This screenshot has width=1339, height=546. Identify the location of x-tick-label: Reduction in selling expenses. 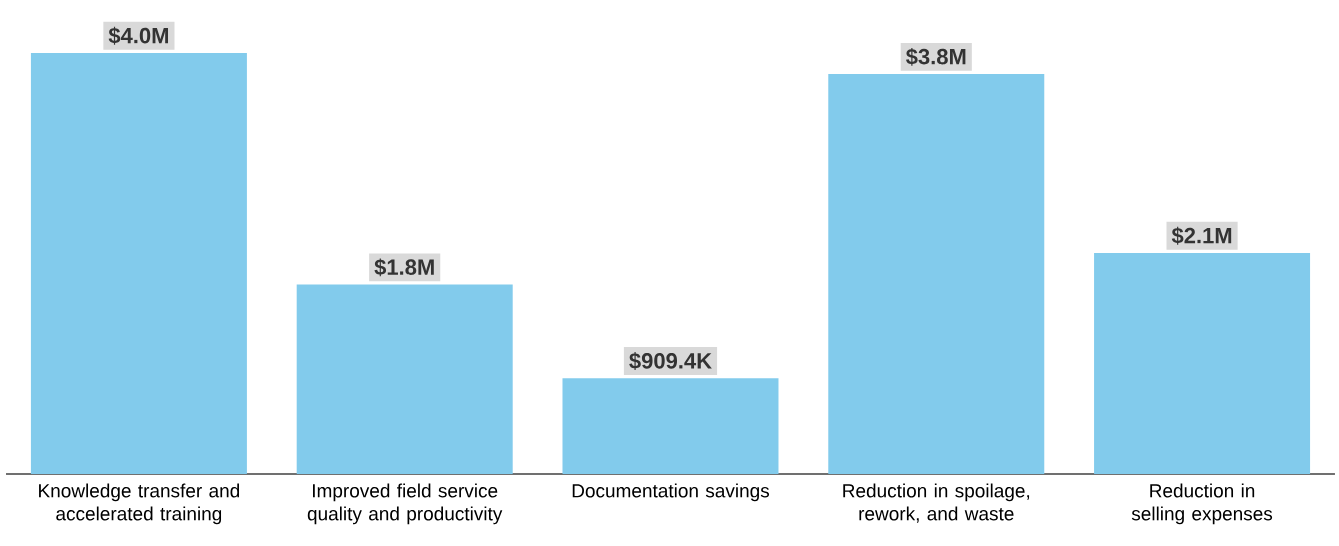
(1202, 504).